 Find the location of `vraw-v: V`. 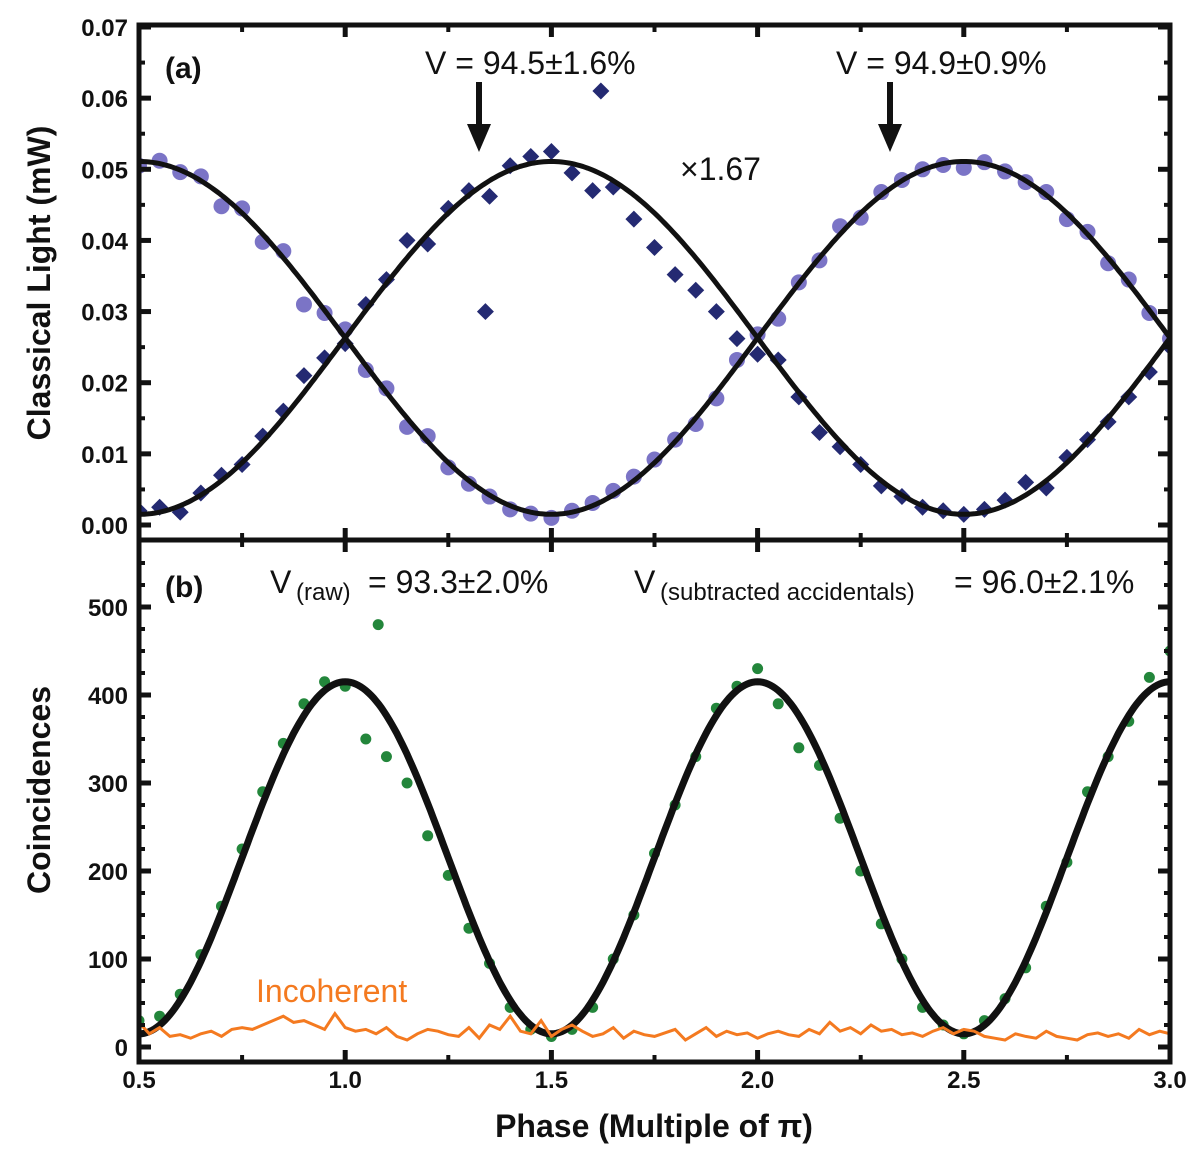

vraw-v: V is located at coordinates (281, 582).